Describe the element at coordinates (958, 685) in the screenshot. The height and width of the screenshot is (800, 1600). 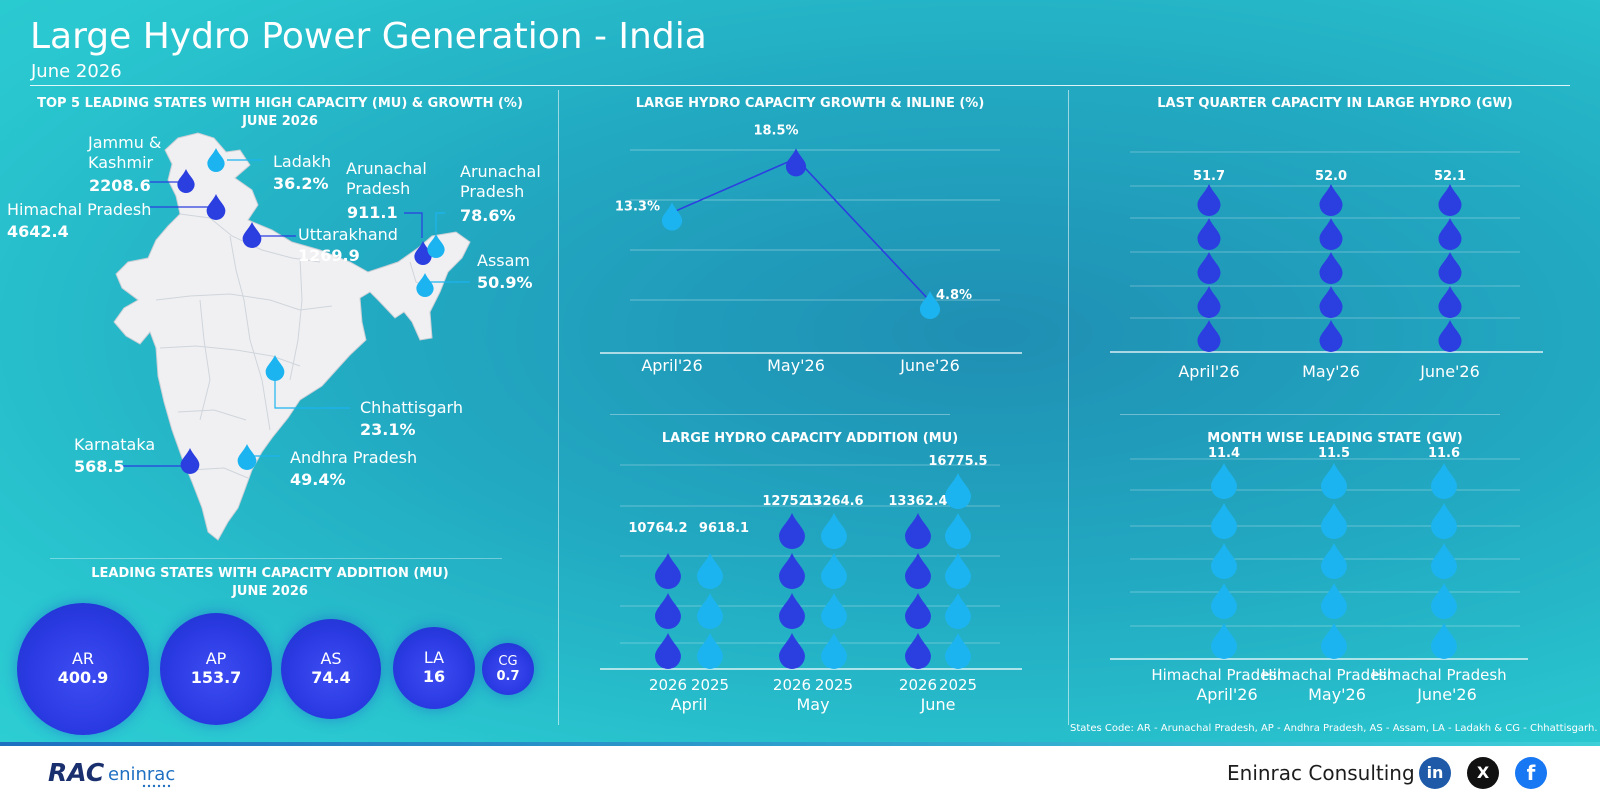
I see `addition-series-tick-2025-2: 2025` at that location.